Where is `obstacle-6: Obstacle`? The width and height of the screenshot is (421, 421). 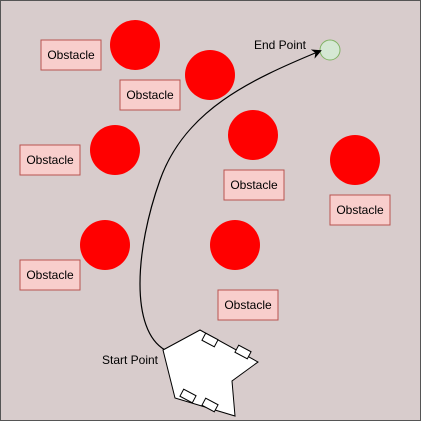 obstacle-6: Obstacle is located at coordinates (74, 255).